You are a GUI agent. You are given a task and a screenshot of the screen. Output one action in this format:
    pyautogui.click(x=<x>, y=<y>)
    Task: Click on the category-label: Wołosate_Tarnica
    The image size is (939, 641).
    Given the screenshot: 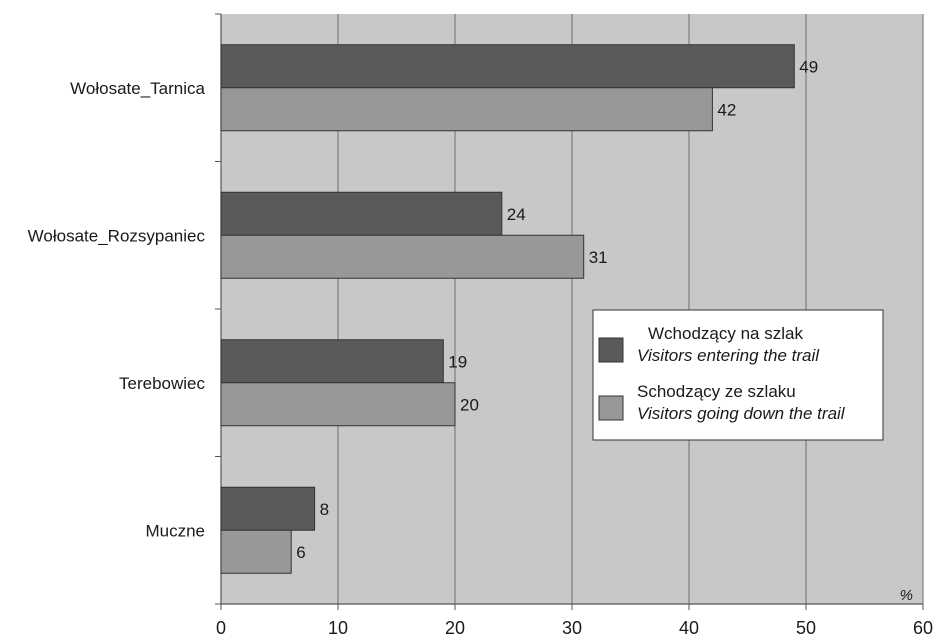 What is the action you would take?
    pyautogui.click(x=137, y=88)
    